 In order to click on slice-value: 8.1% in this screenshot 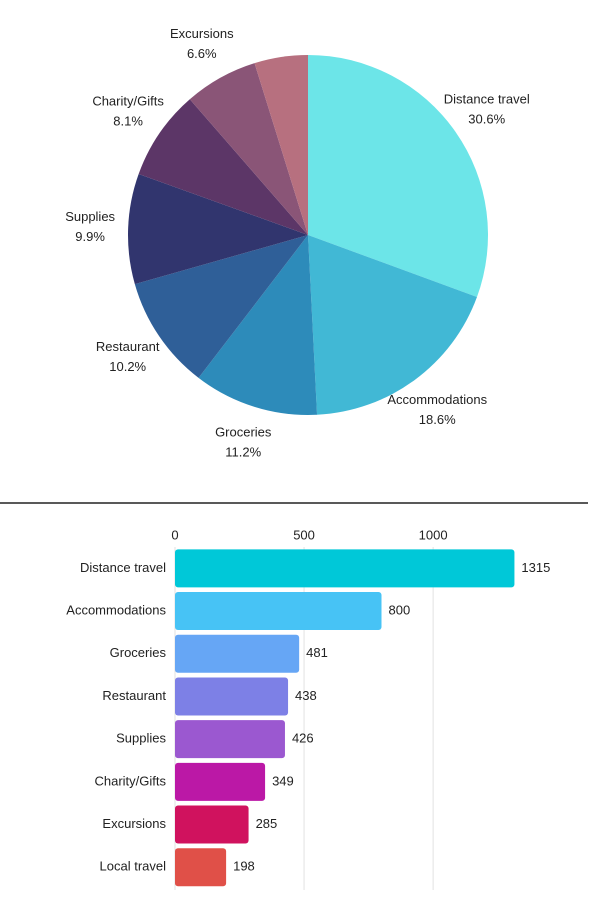, I will do `click(128, 120)`.